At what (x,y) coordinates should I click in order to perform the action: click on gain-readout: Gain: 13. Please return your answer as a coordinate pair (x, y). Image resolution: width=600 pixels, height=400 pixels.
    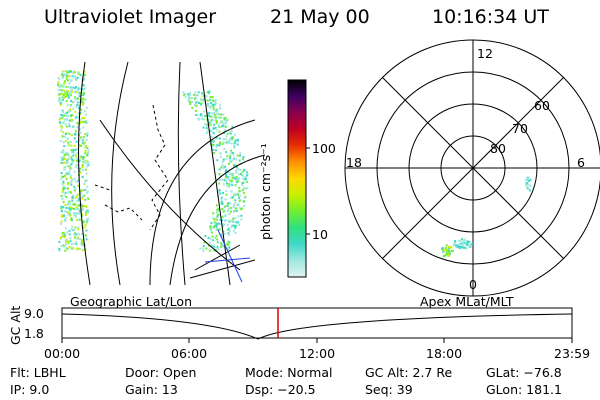
    Looking at the image, I should click on (151, 389).